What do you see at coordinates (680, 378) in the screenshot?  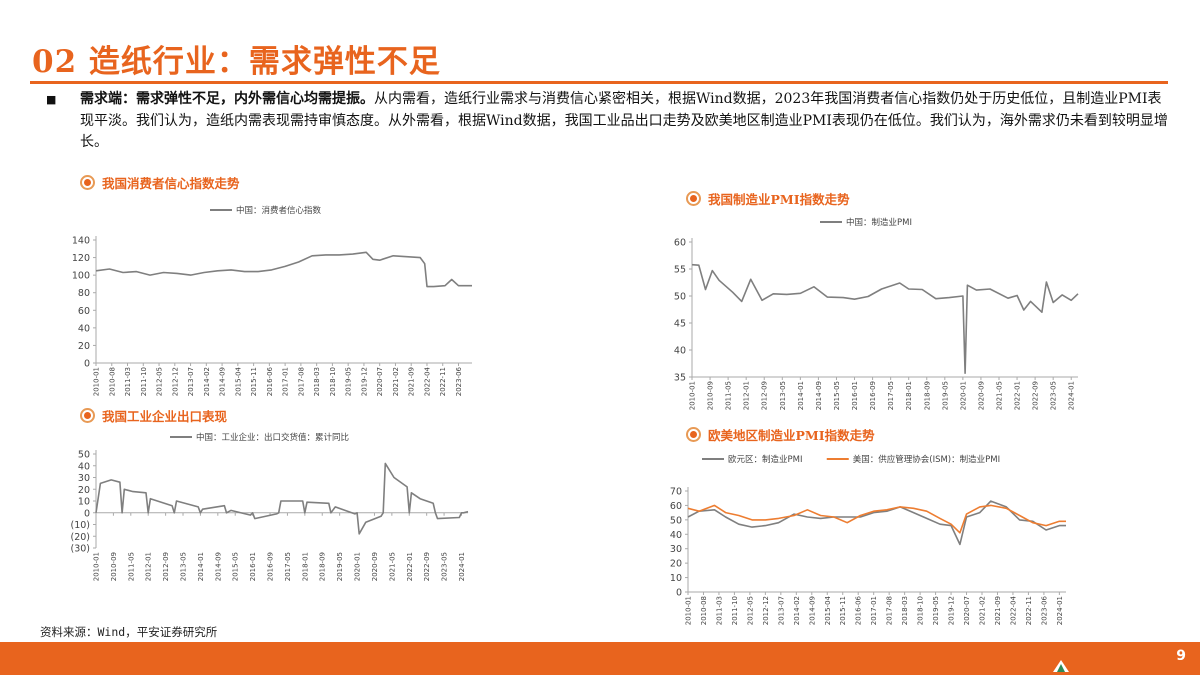 I see `y-tick-label: 35` at bounding box center [680, 378].